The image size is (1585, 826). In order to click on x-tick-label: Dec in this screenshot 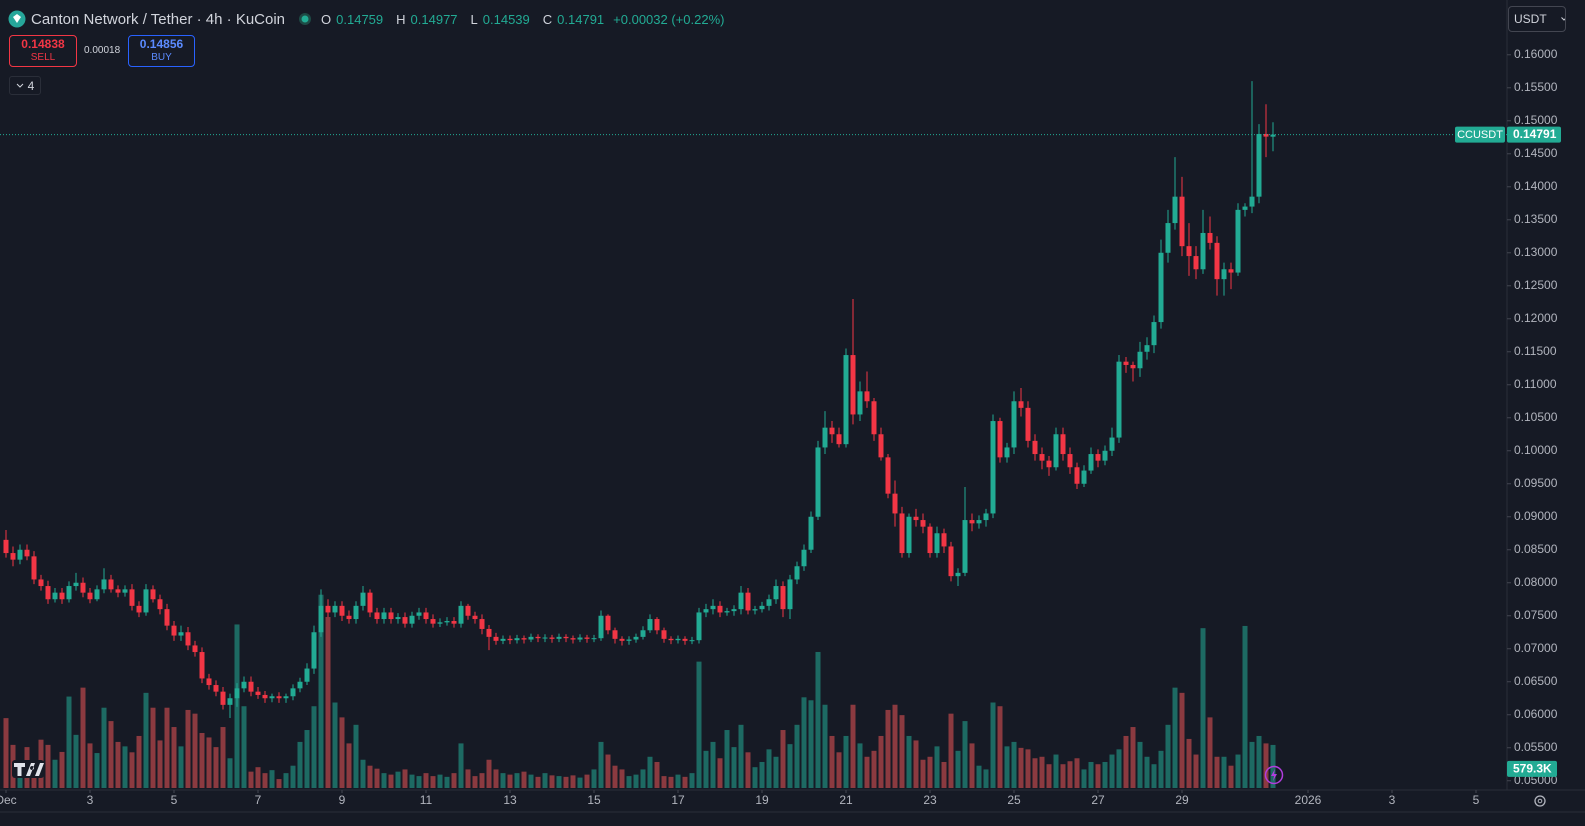, I will do `click(8, 800)`.